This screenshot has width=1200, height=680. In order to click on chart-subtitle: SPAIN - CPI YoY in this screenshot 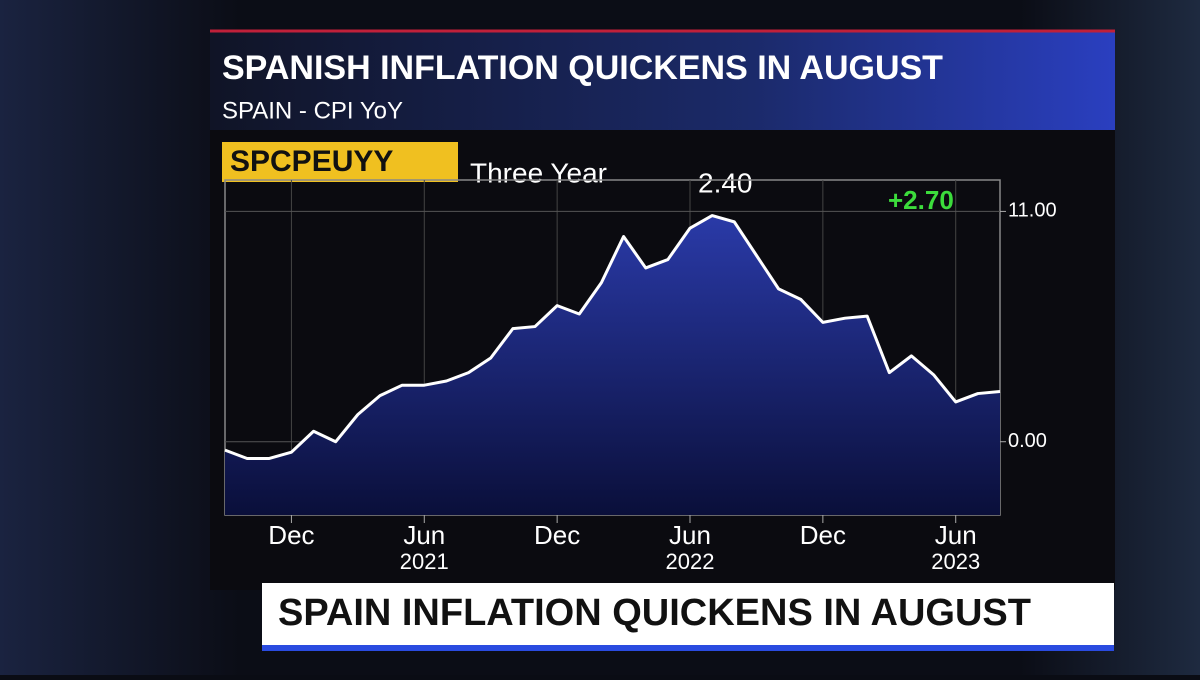, I will do `click(312, 110)`.